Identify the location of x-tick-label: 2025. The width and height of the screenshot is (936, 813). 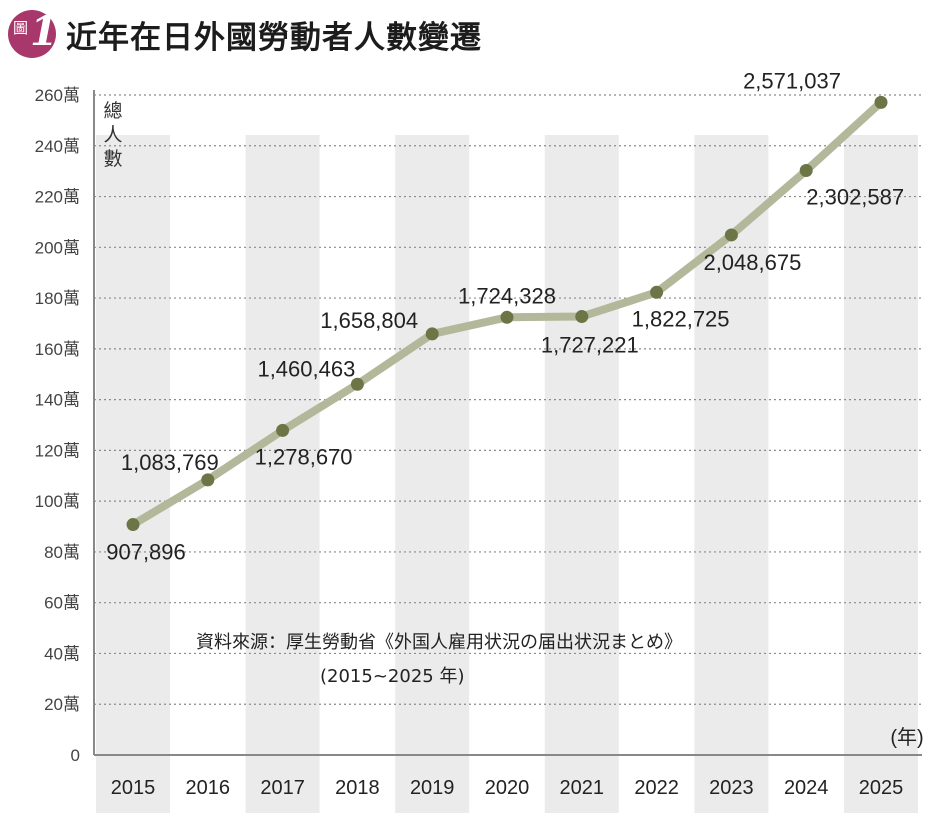
(881, 788).